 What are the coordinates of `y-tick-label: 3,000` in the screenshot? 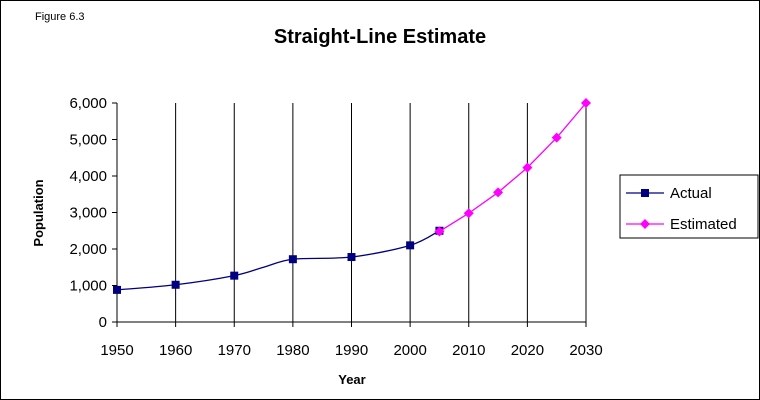 It's located at (88, 213).